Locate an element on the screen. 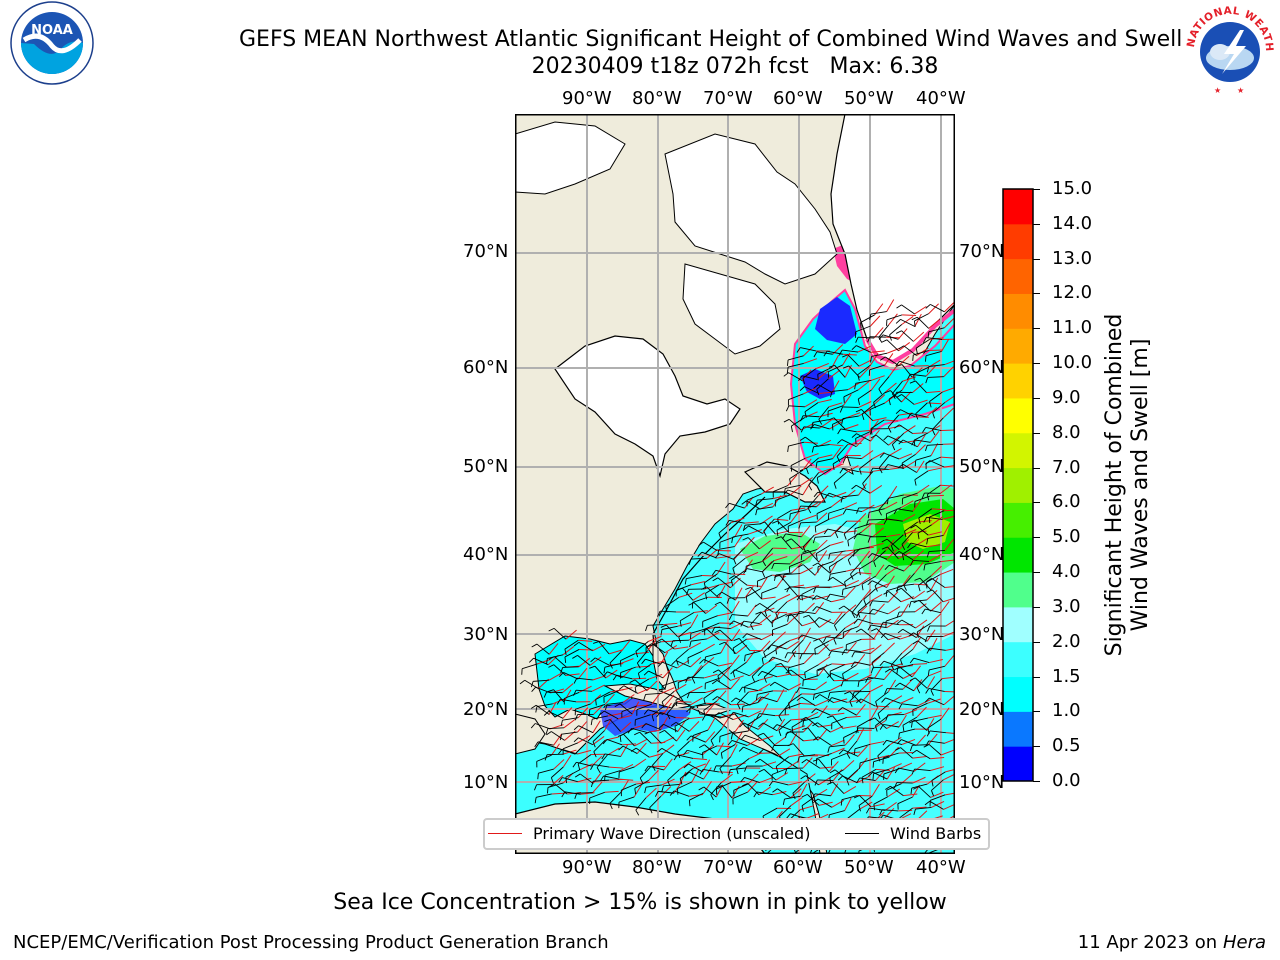 The width and height of the screenshot is (1280, 960). colorbar-tick-label: 13.0 is located at coordinates (1072, 258).